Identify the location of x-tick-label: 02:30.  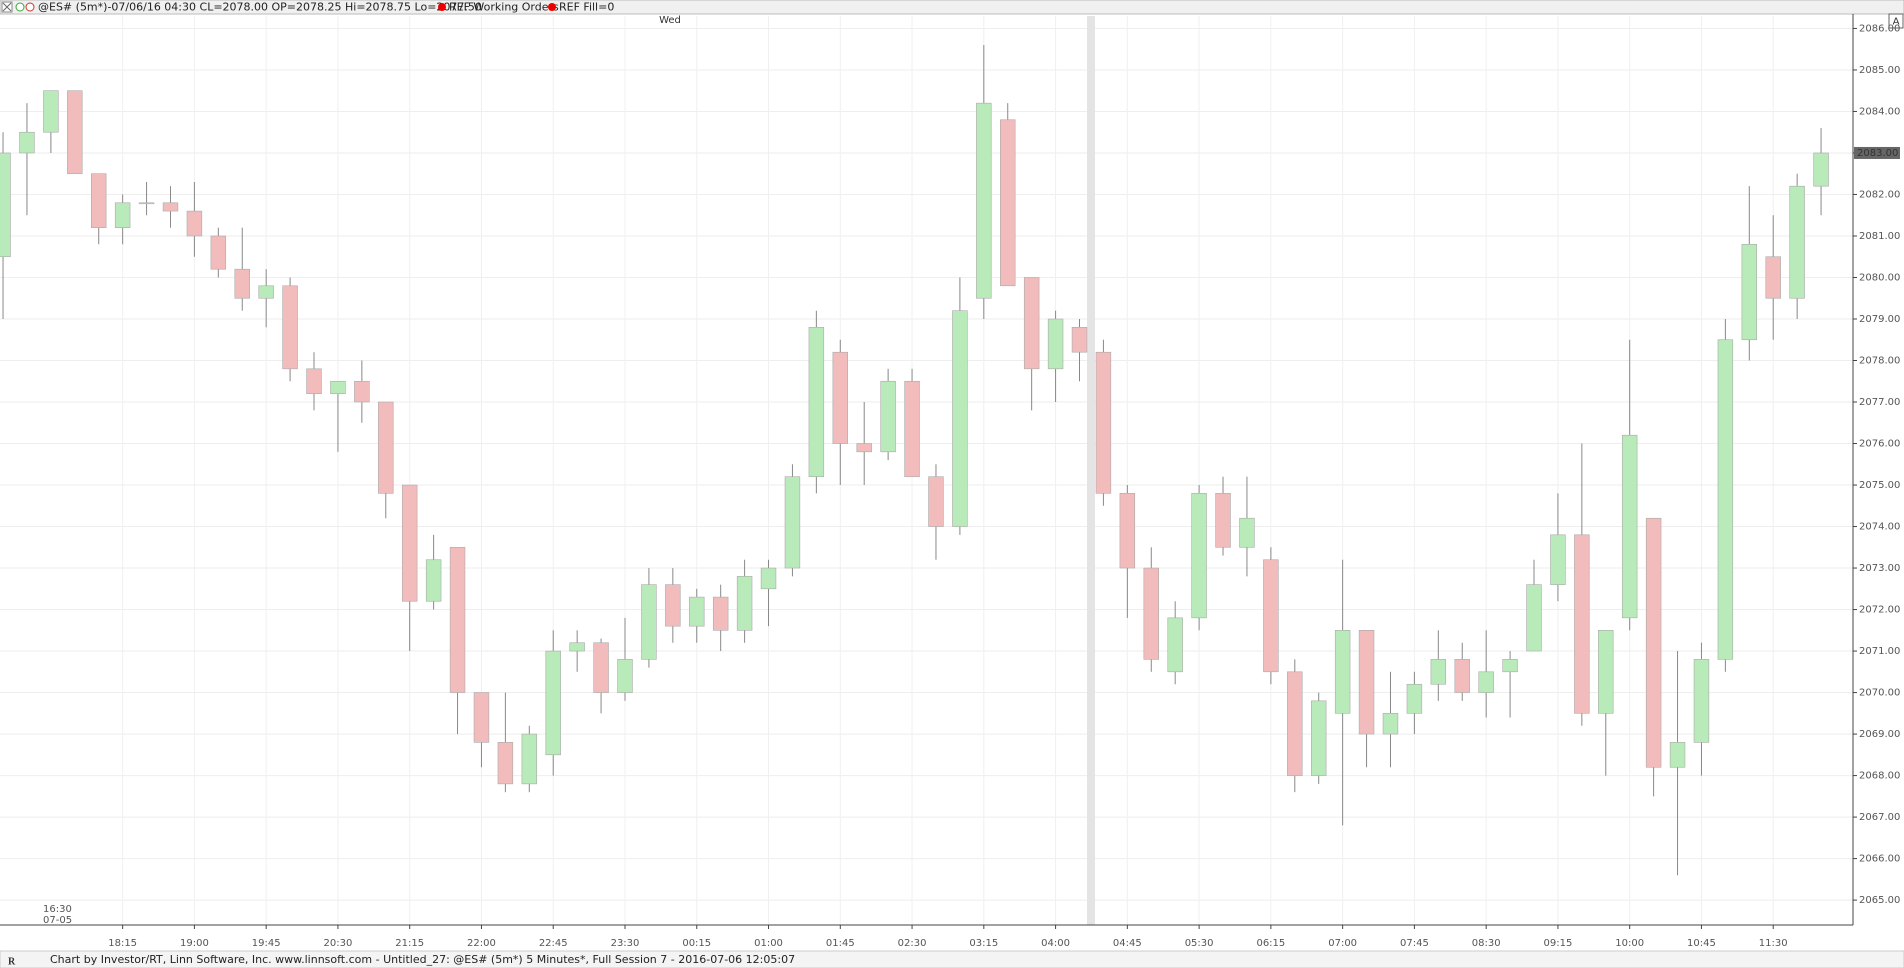
(912, 943).